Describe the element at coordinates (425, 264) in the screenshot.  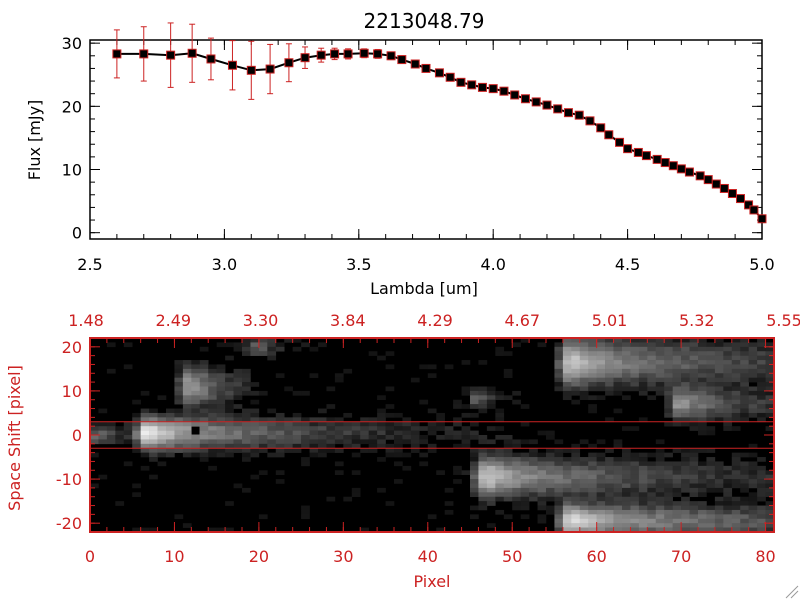
I see `spectrum-x-tick-labels: 2.5 3.0 3.5 4.0 4.5 5.0` at that location.